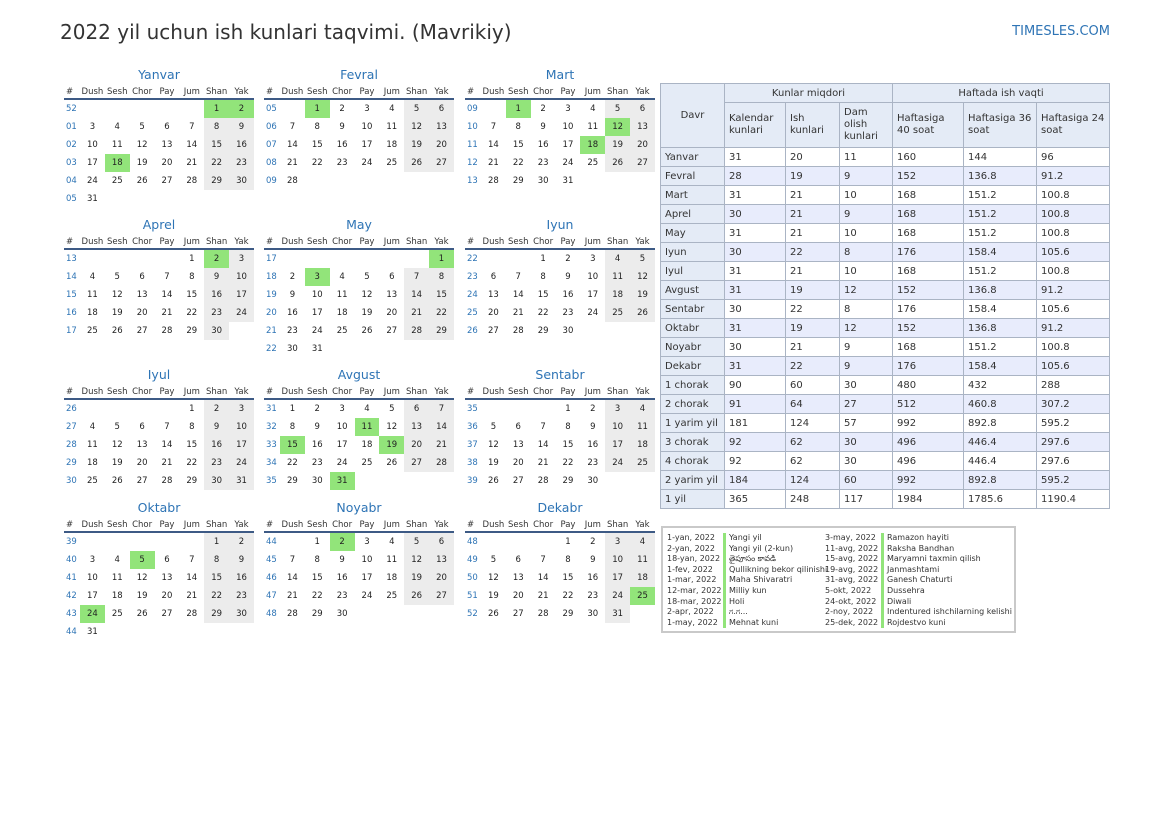 Image resolution: width=1169 pixels, height=827 pixels. I want to click on week-row: 44 31, so click(159, 632).